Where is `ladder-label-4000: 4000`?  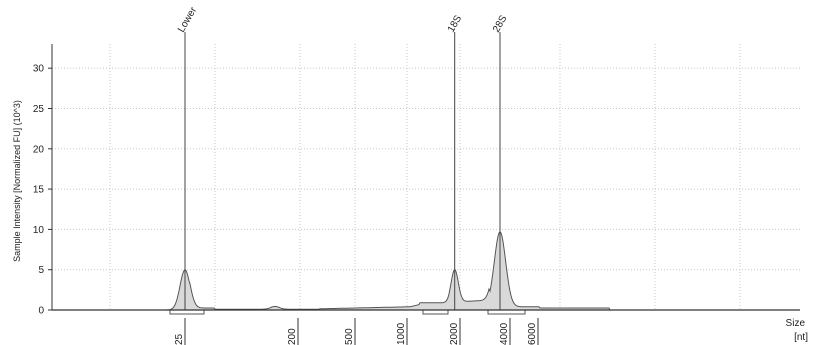
ladder-label-4000: 4000 is located at coordinates (504, 333).